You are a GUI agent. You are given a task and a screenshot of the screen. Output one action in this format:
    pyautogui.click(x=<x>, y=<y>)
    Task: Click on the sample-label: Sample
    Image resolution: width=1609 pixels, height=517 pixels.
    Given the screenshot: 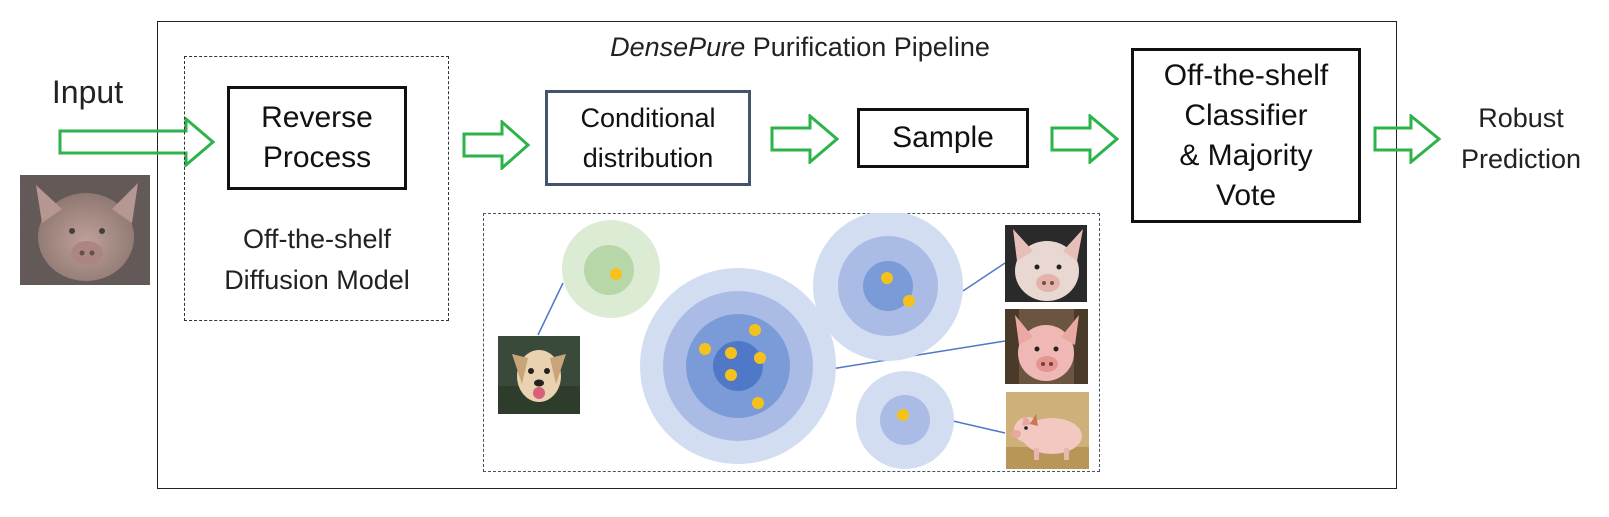 What is the action you would take?
    pyautogui.click(x=943, y=137)
    